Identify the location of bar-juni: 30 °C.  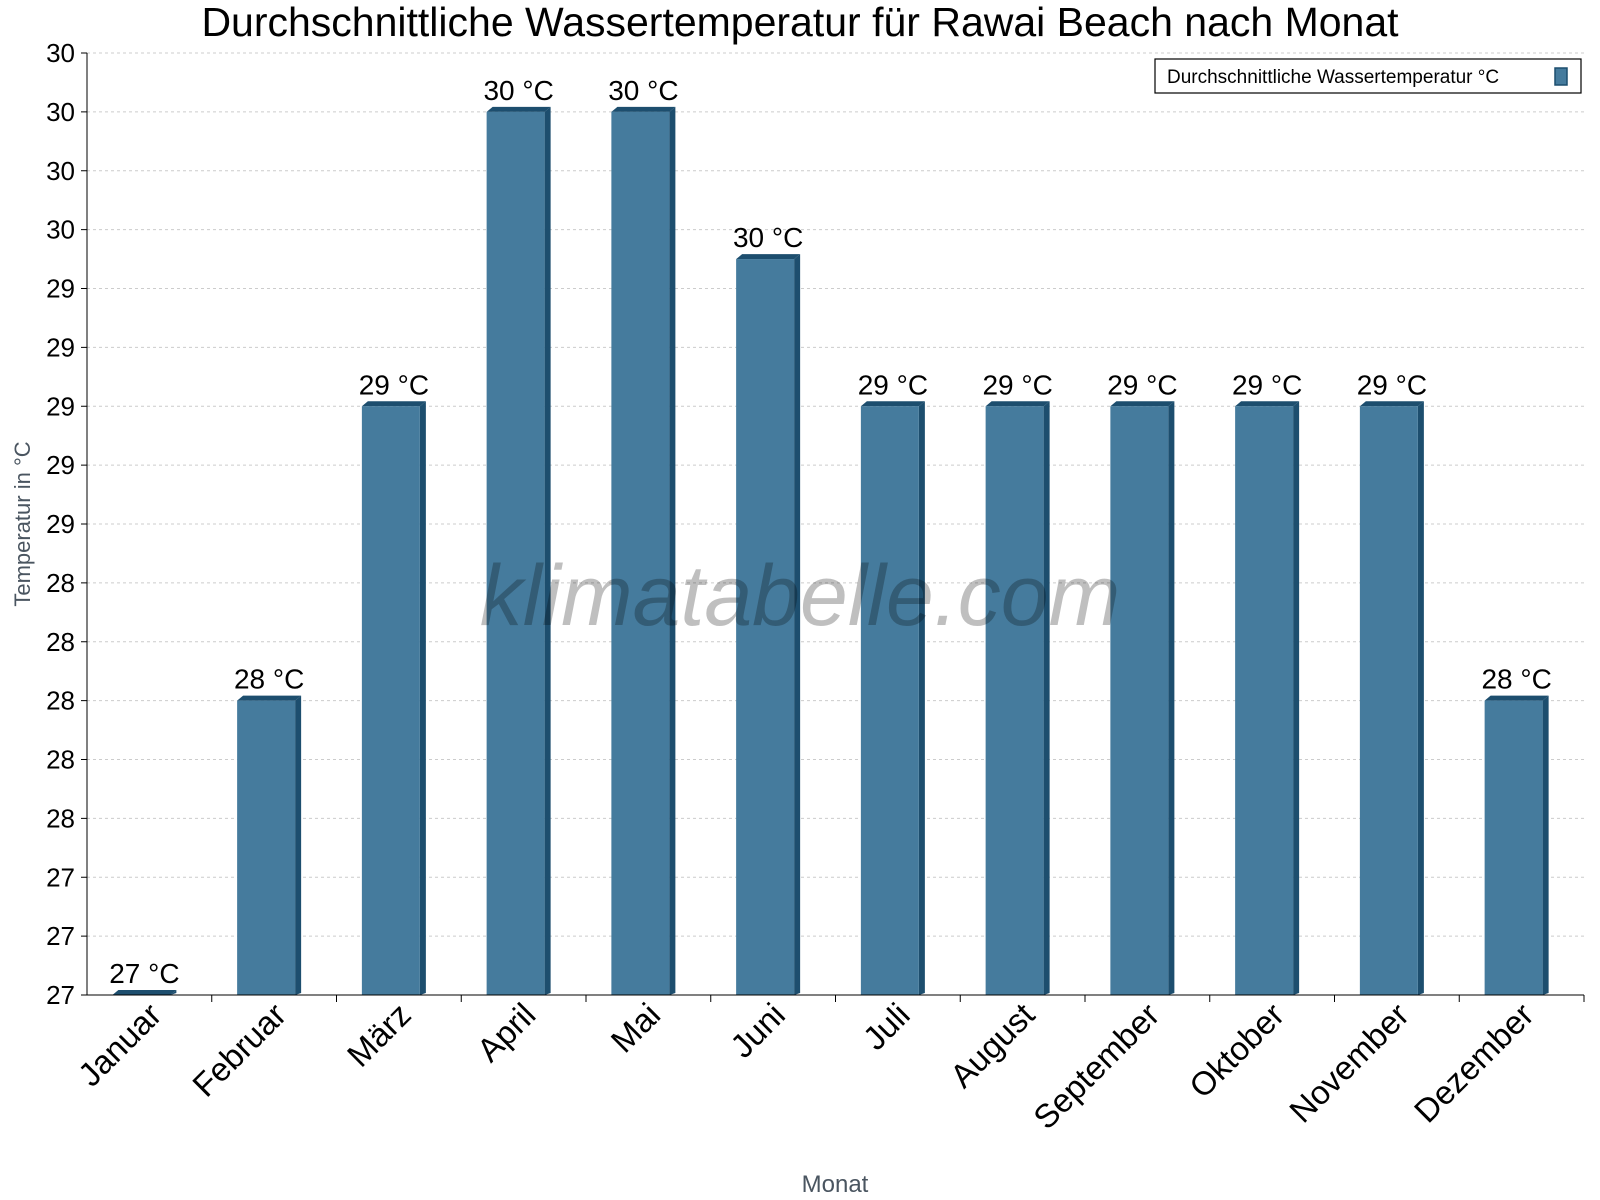
(768, 608).